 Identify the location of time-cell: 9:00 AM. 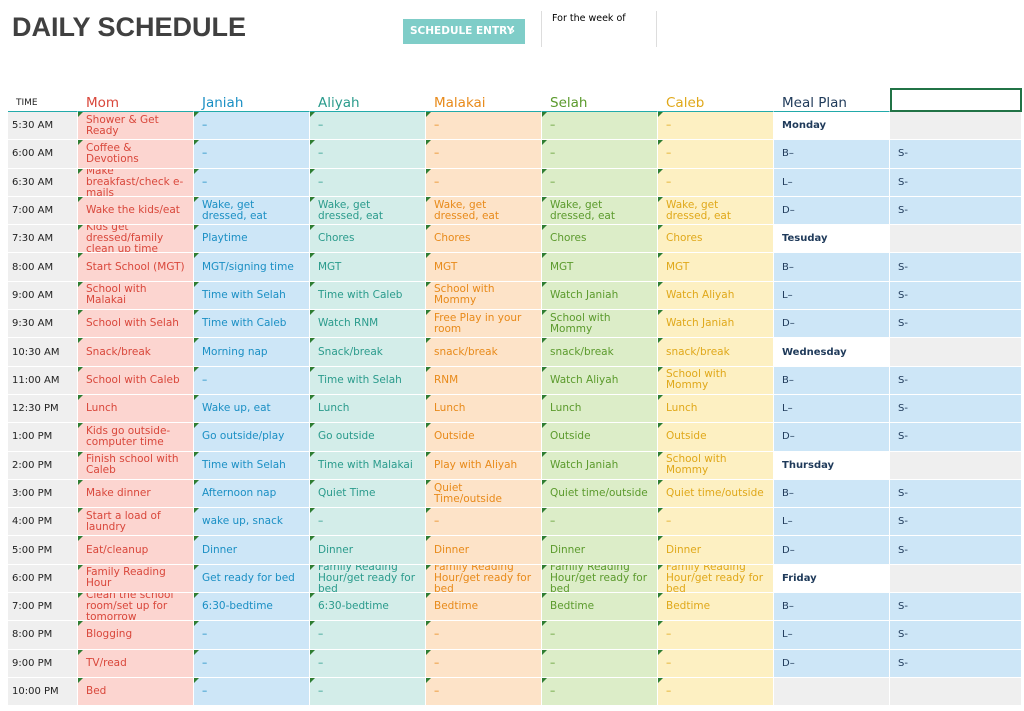
(43, 296).